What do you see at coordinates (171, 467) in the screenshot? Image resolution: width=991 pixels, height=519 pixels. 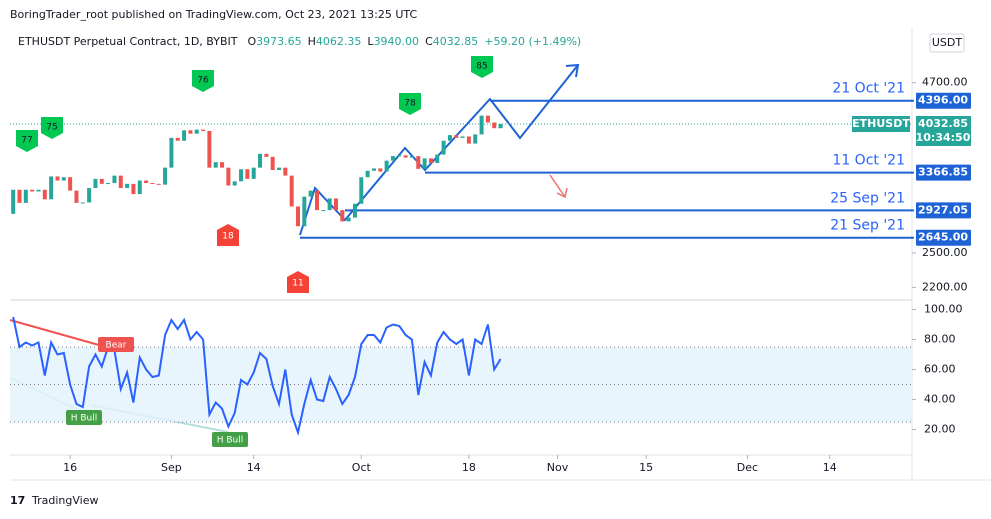 I see `x-tick-label: Sep` at bounding box center [171, 467].